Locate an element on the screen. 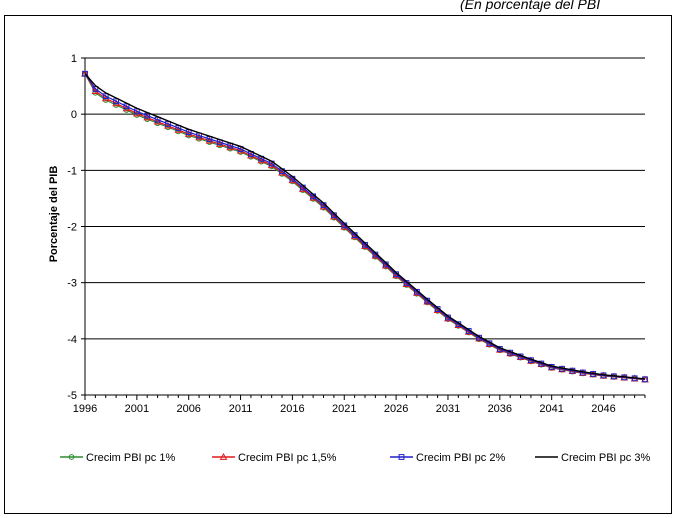  y-tick-label: -1 is located at coordinates (72, 171).